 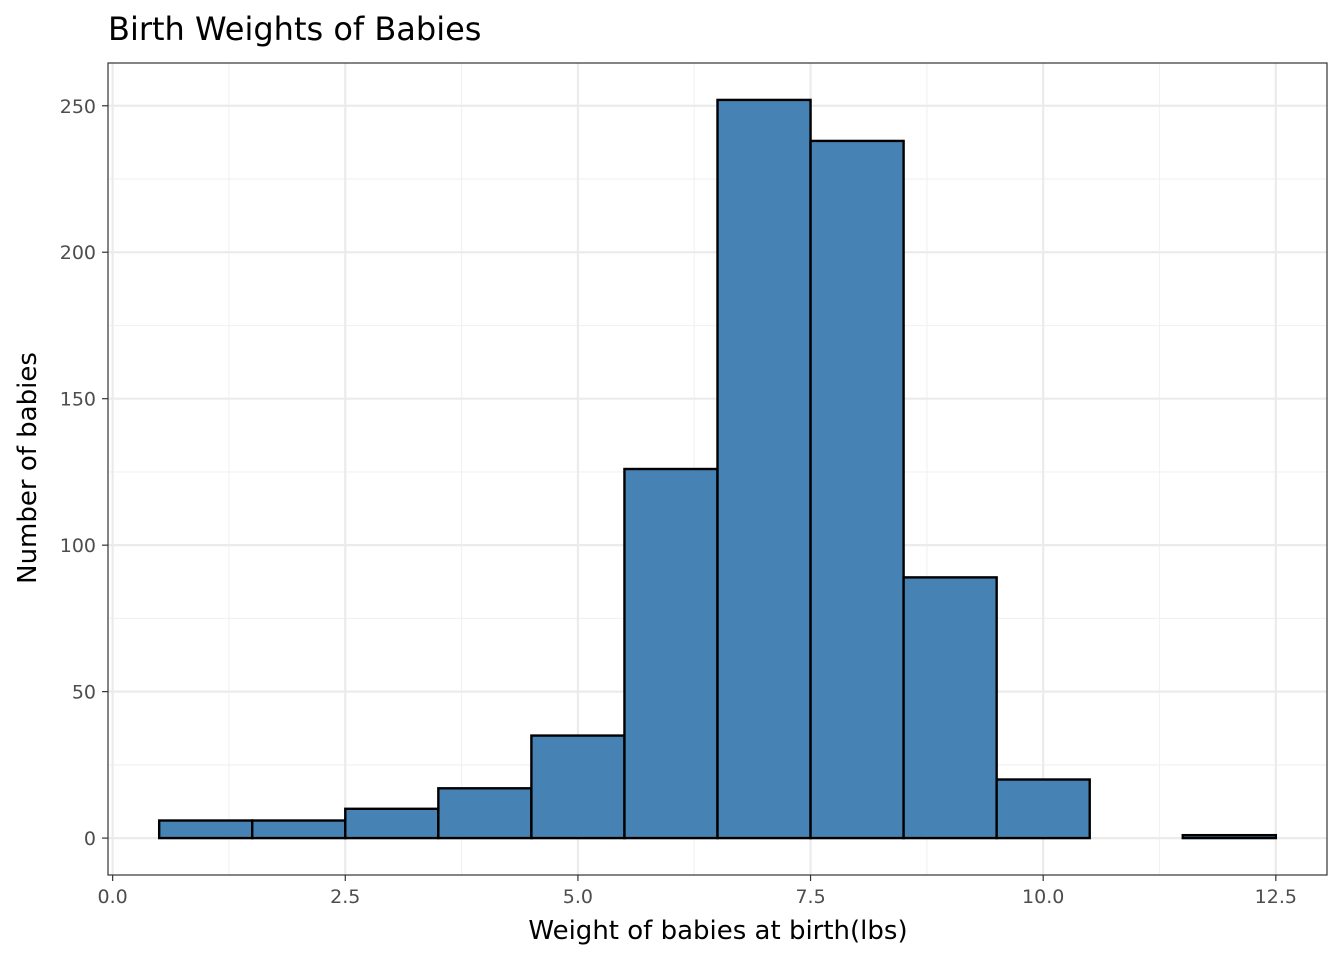 I want to click on x-tick-label: 7.5, so click(x=810, y=897).